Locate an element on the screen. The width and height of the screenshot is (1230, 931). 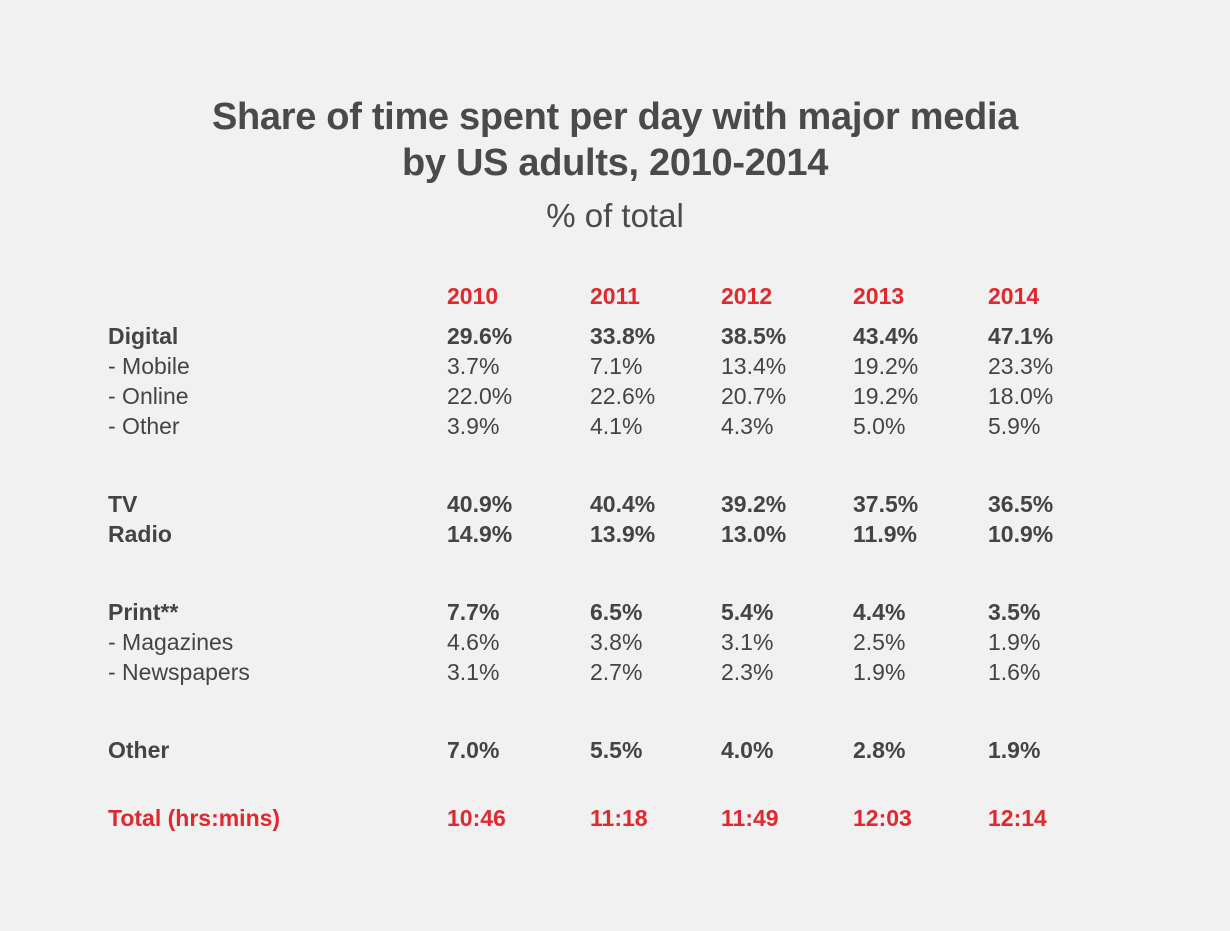
cell-radio-2011: 13.9% is located at coordinates (623, 534).